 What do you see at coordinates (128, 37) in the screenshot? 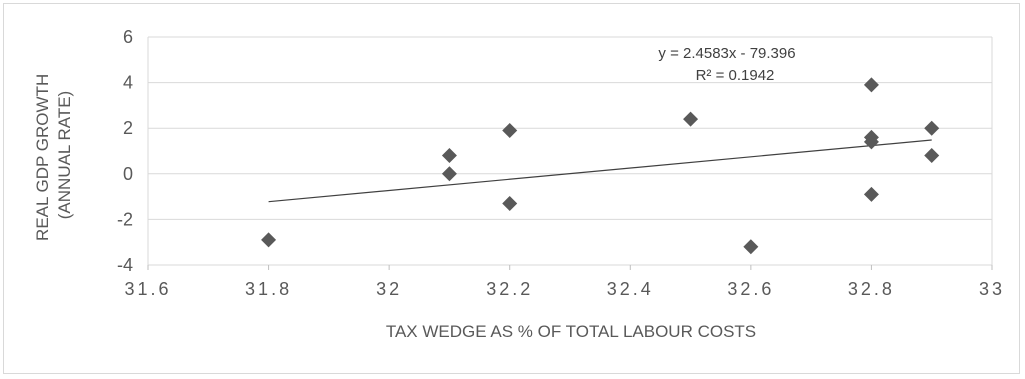
I see `y-tick-label: 6` at bounding box center [128, 37].